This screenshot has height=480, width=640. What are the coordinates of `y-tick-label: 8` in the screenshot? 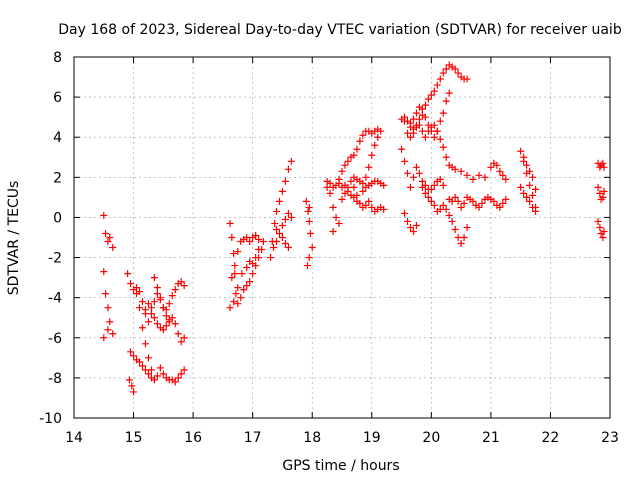 It's located at (57, 58).